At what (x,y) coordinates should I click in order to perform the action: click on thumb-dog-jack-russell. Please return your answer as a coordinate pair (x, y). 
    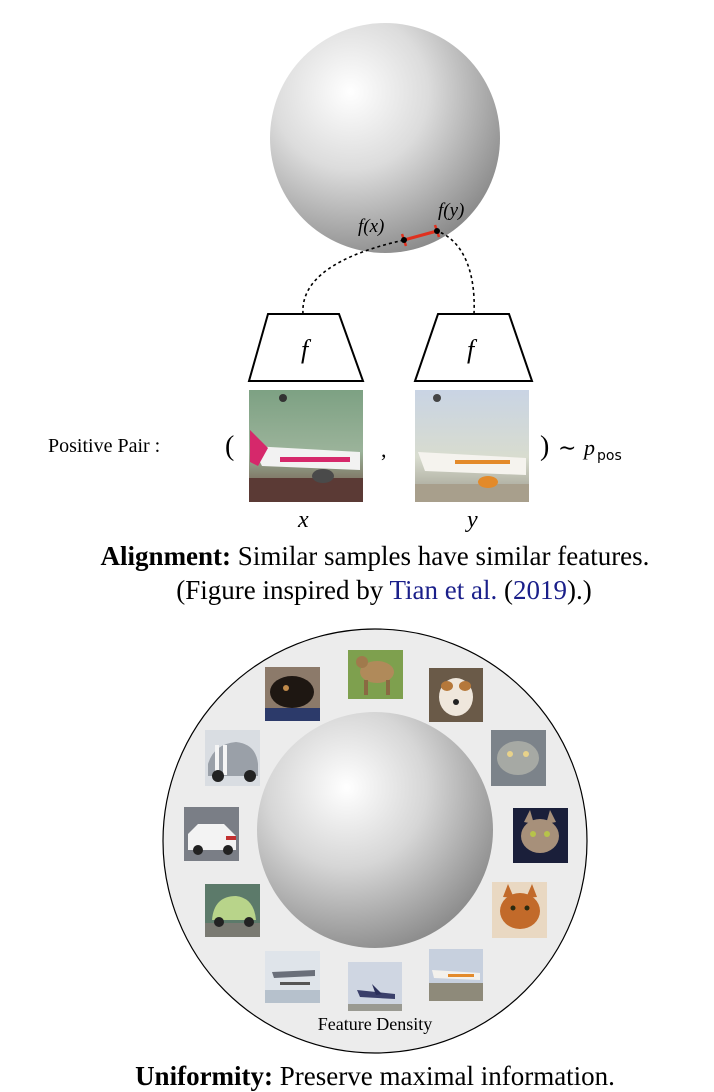
    Looking at the image, I should click on (456, 695).